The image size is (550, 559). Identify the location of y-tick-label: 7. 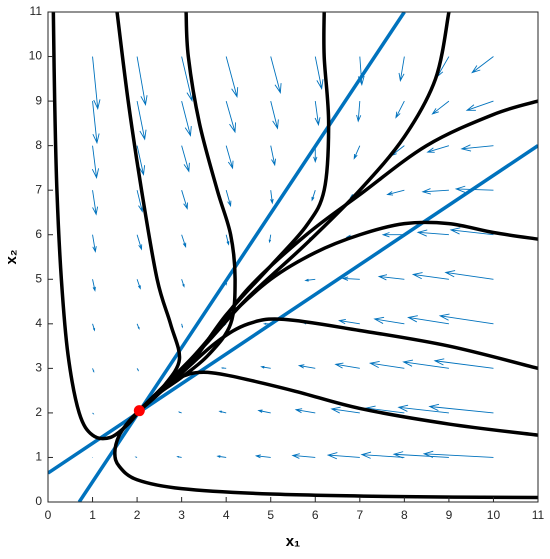
(38, 189).